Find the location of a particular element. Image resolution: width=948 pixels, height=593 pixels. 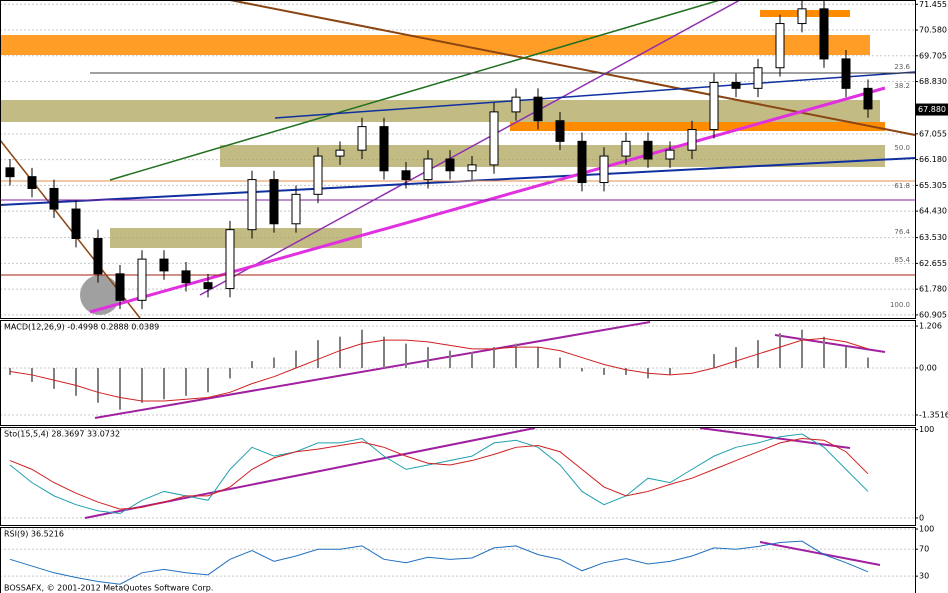

y-tick-label: 65.305 is located at coordinates (933, 185).